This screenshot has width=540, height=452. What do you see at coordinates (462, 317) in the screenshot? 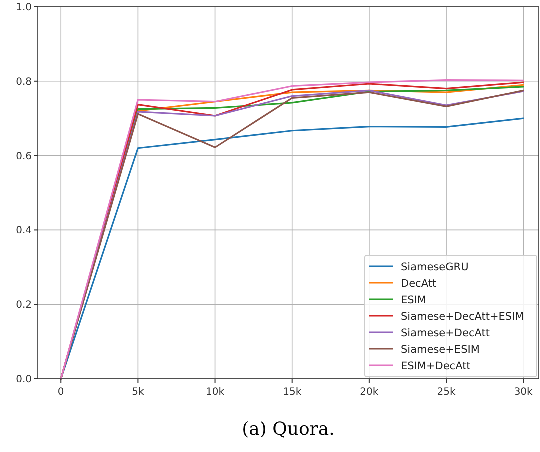
I see `legend-label: Siamese+DecAtt+ESIM` at bounding box center [462, 317].